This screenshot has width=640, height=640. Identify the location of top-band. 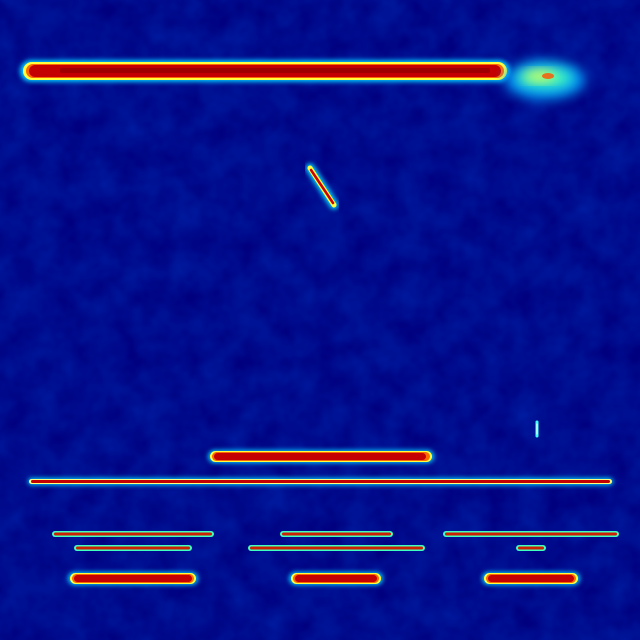
(265, 71).